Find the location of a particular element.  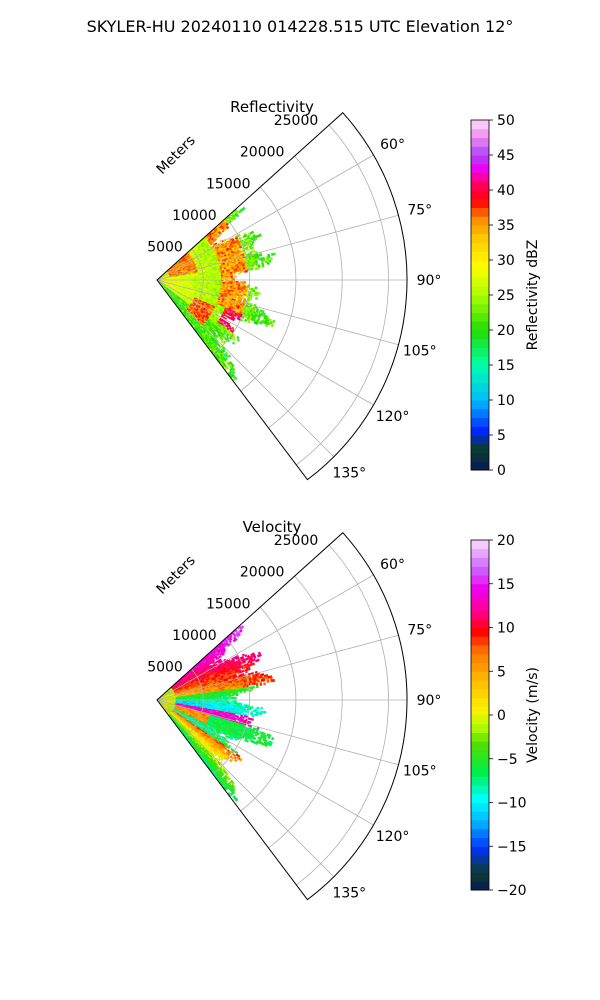

azimuth-tick-label: 105° is located at coordinates (420, 351).